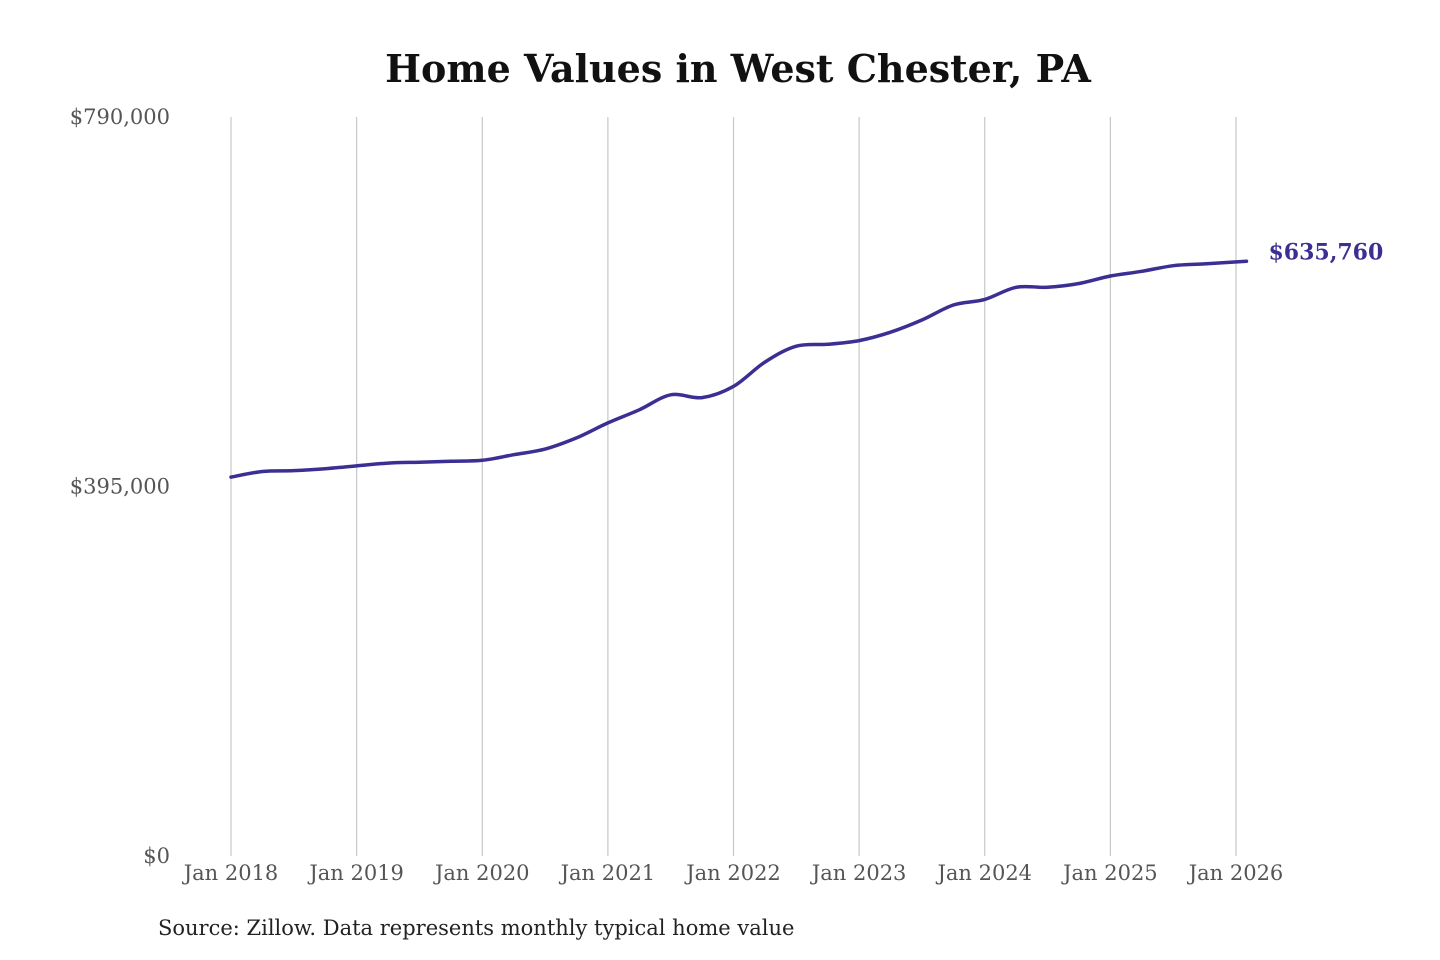 This screenshot has width=1440, height=960. Describe the element at coordinates (1235, 873) in the screenshot. I see `x-tick-label: Jan 2026` at that location.